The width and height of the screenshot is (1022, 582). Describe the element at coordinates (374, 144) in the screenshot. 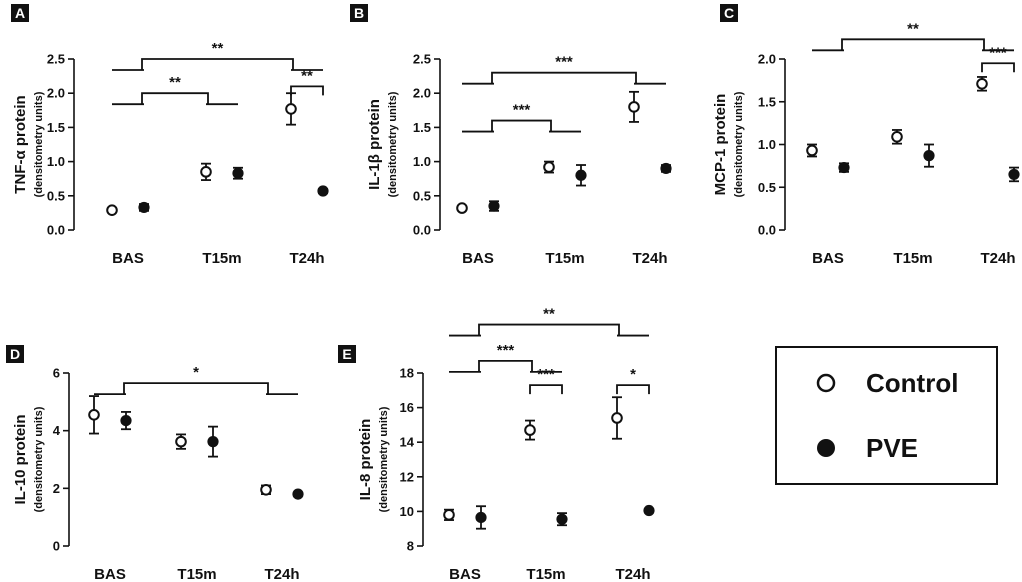

I see `y-axis-label: IL-1β protein` at that location.